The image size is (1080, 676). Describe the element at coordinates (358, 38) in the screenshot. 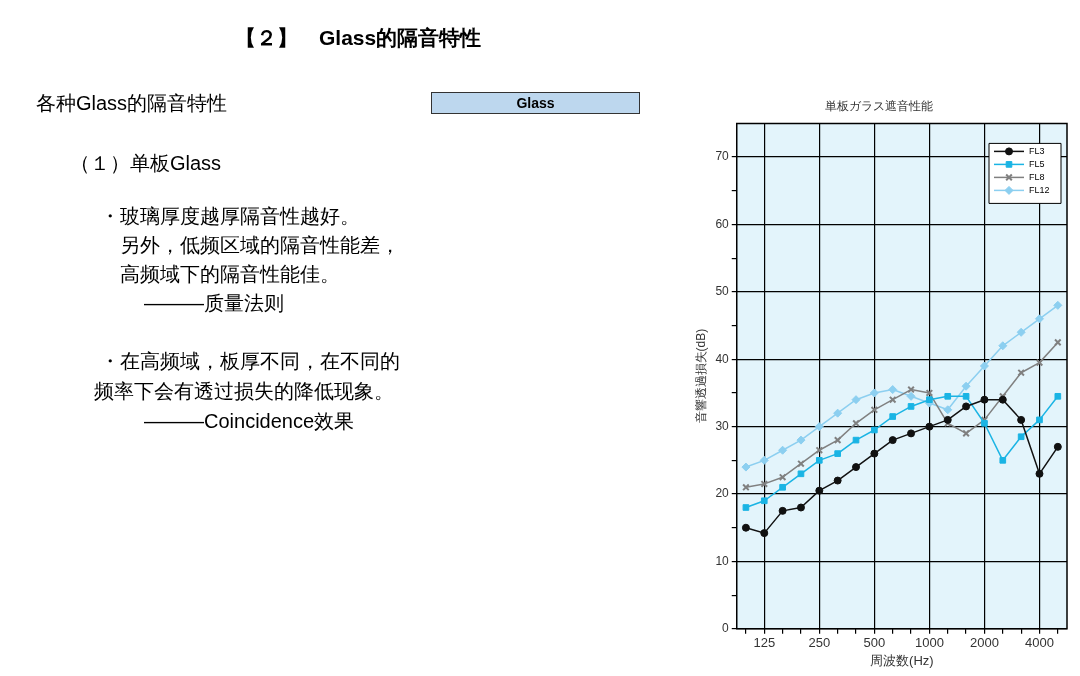

I see `text: 【２】 Glass的隔音特性` at that location.